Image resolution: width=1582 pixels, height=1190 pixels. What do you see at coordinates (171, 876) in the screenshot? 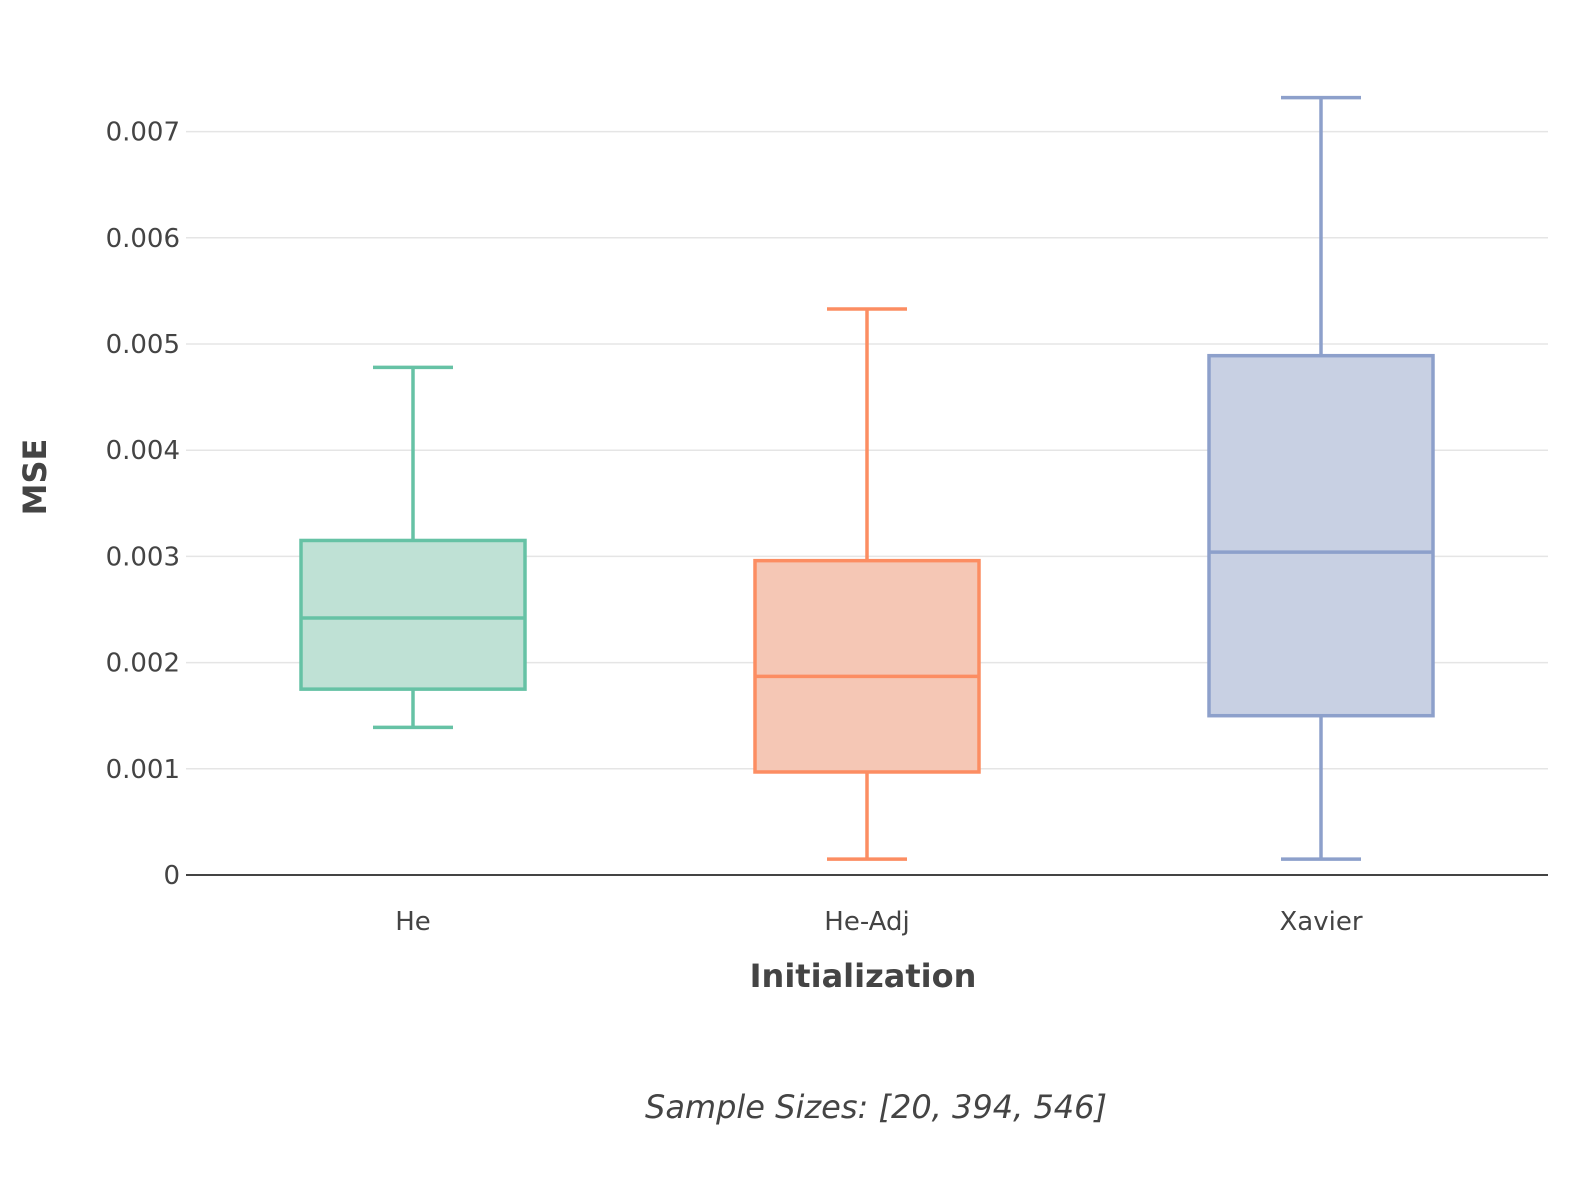
I see `y-tick-label: 0` at bounding box center [171, 876].